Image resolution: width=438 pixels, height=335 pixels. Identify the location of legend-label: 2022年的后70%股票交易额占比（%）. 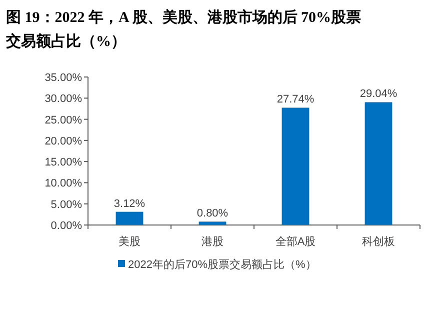
(222, 264).